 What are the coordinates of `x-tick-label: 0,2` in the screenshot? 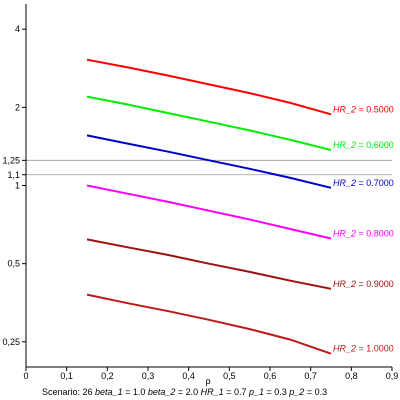 It's located at (107, 376).